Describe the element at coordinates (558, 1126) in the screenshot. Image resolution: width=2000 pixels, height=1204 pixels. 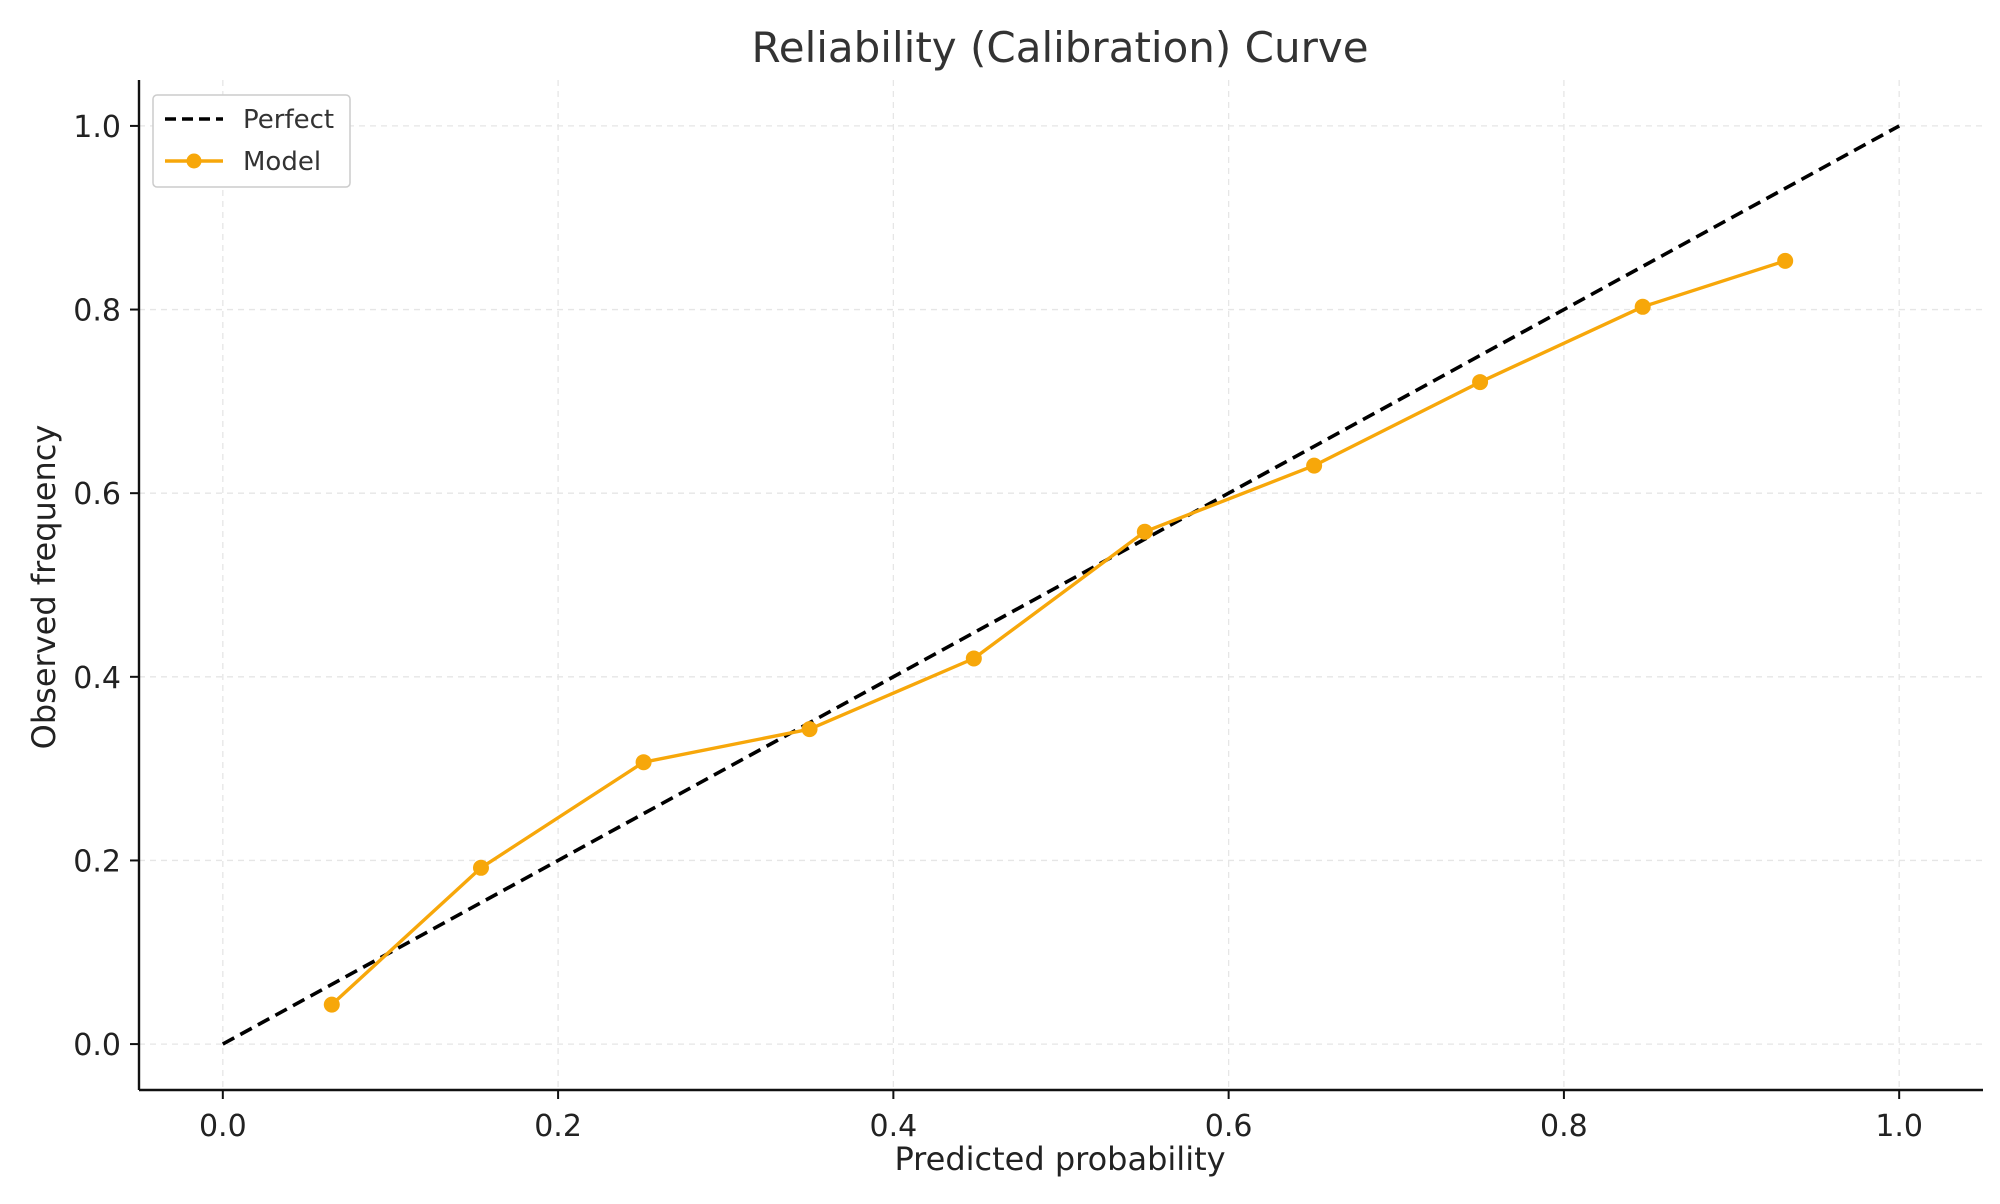
I see `x-tick-label: 0.2` at that location.